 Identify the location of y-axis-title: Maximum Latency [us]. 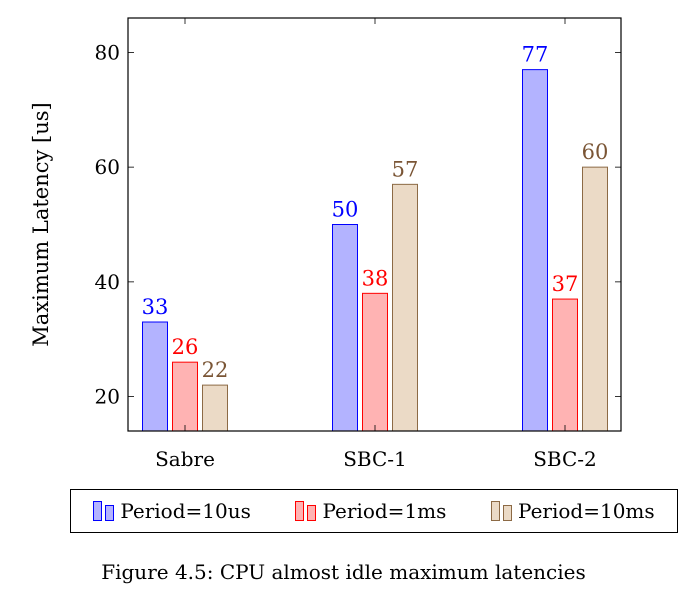
(41, 224).